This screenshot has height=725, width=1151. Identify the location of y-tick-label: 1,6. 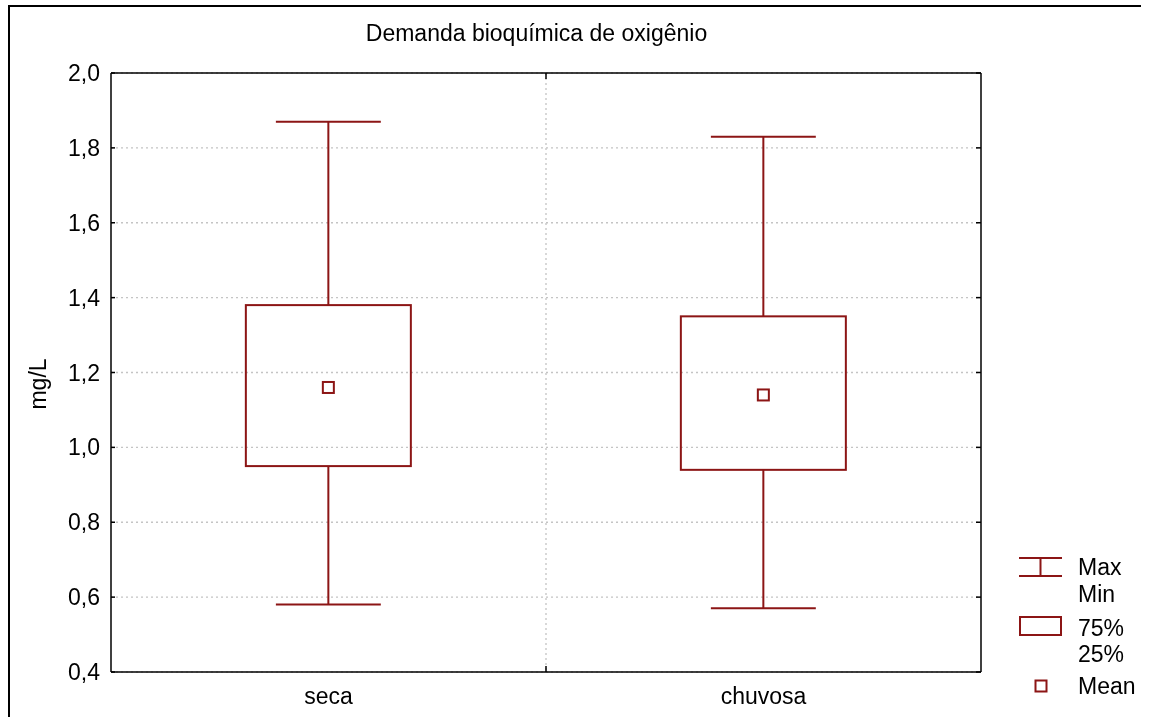
(84, 222).